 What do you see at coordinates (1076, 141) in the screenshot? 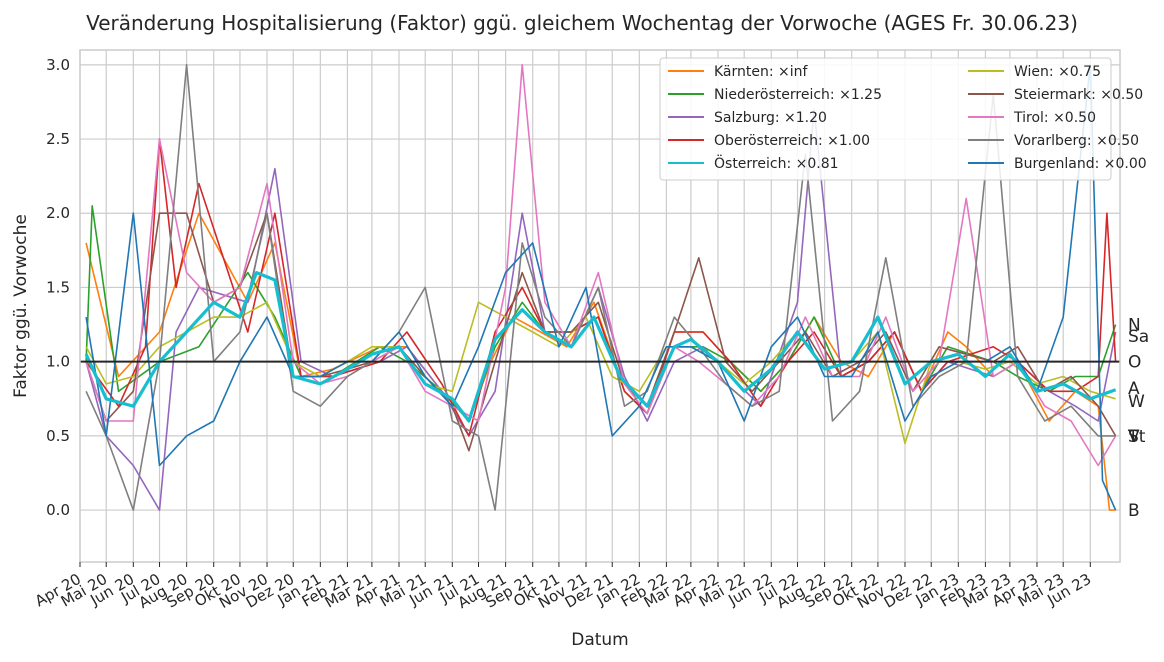
I see `legend-label-8: Vorarlberg: ×0.50` at bounding box center [1076, 141].